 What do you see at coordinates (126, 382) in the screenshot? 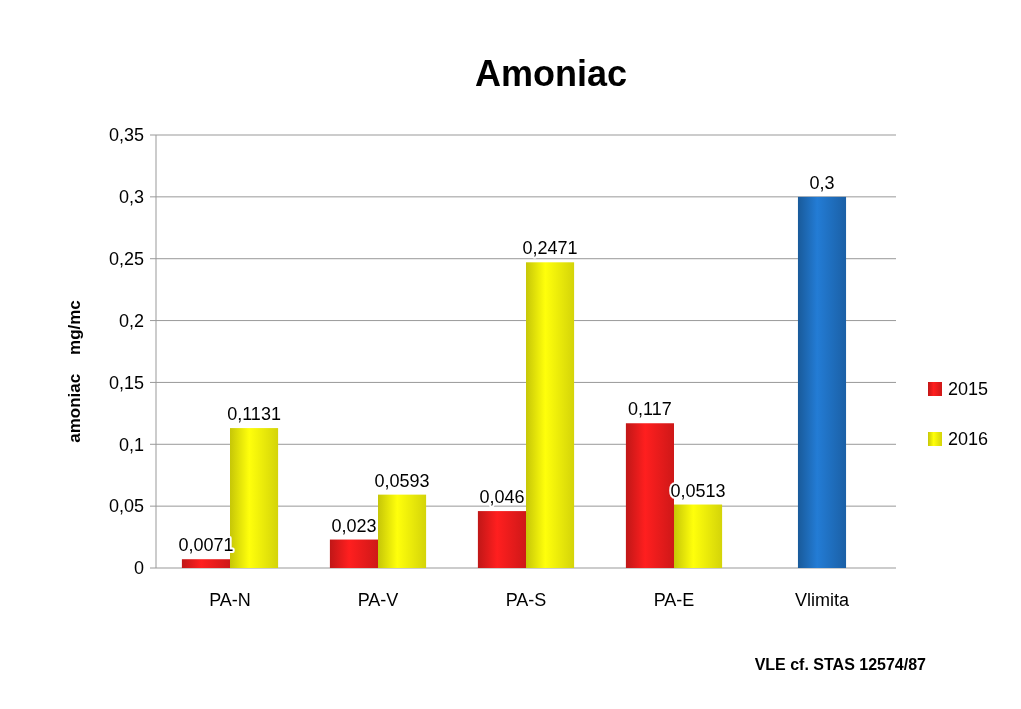
I see `y-tick-label: 0,15` at bounding box center [126, 382].